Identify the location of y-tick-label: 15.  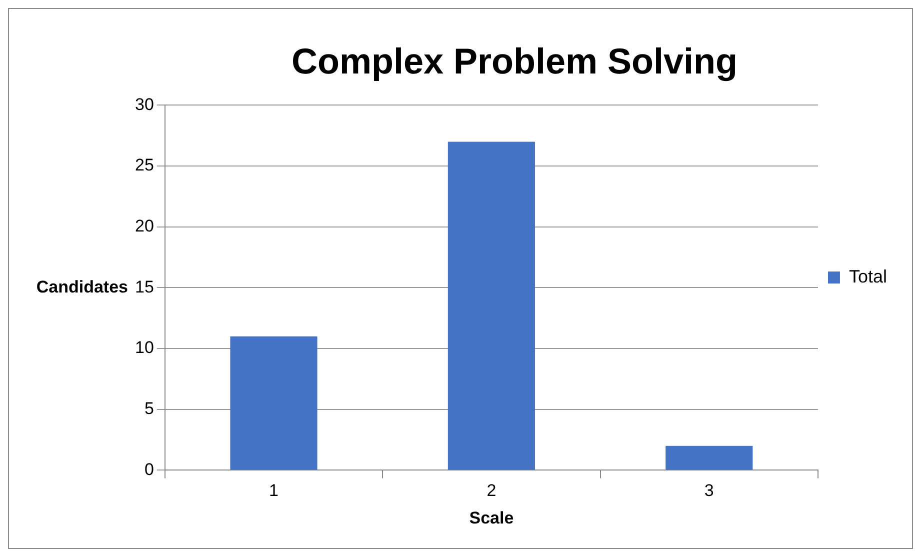
(144, 286).